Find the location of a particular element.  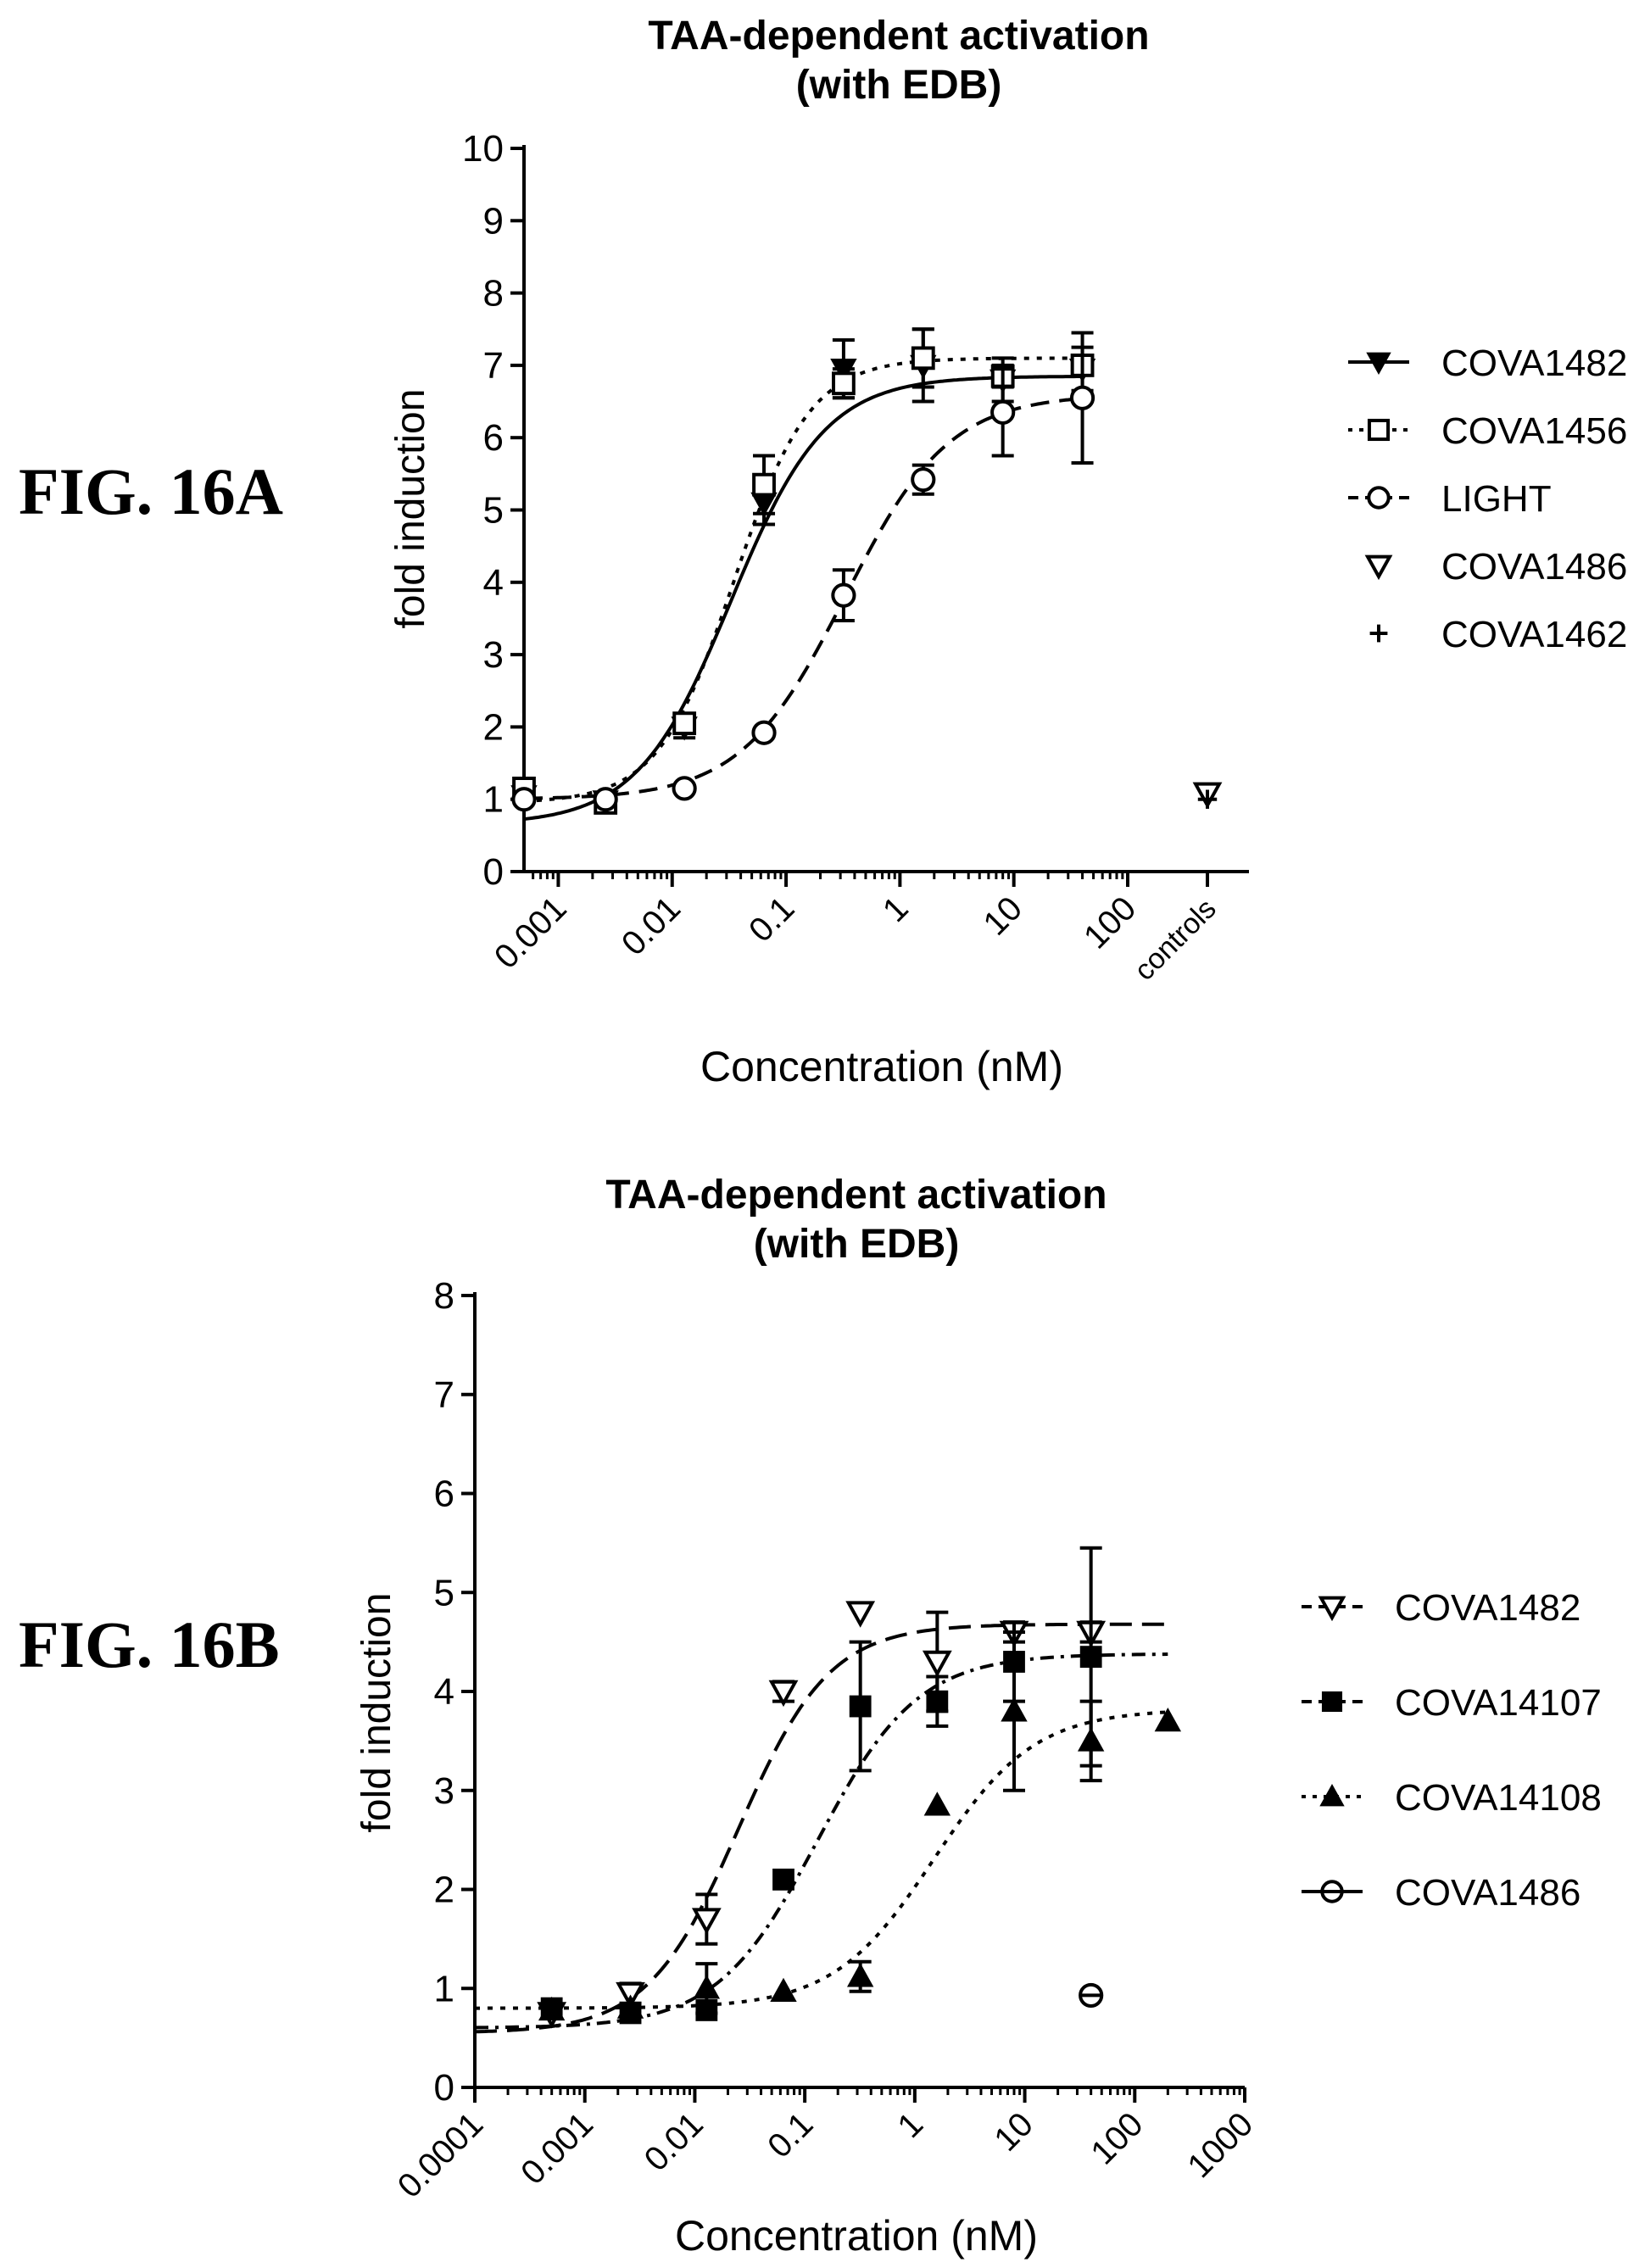

legend-label: COVA1462 is located at coordinates (1534, 634).